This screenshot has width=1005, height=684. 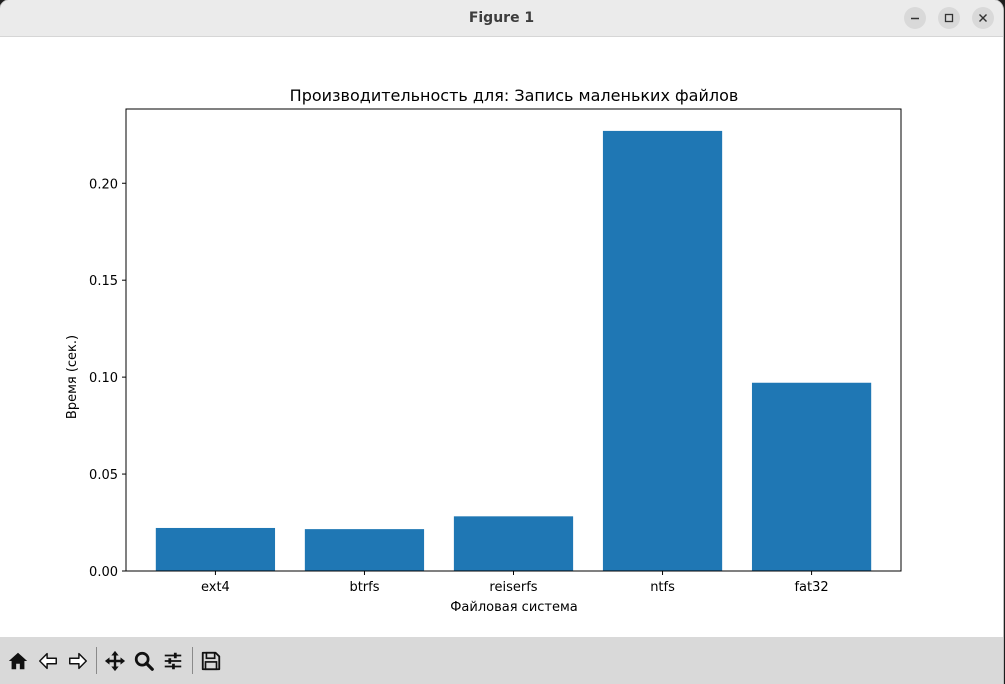 I want to click on navigation-toolbar, so click(x=501, y=660).